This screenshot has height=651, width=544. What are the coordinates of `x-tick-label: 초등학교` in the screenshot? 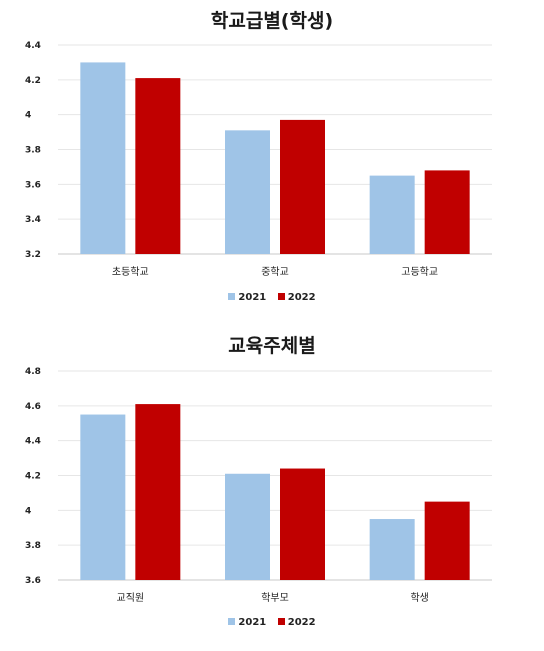 It's located at (130, 272).